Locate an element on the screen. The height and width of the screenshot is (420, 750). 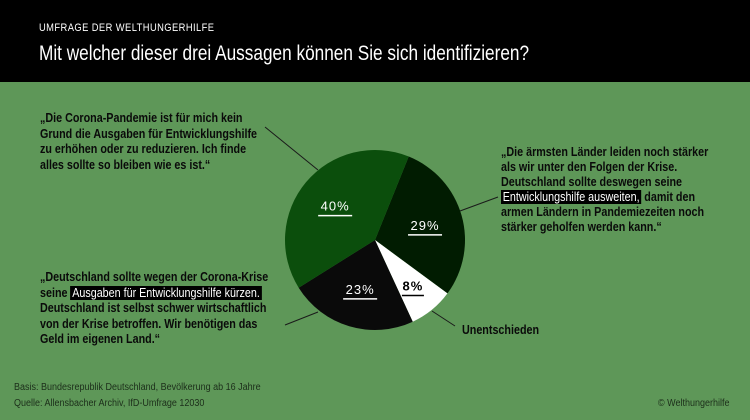
quote-line: Deutschland sollte deswegen seine is located at coordinates (592, 182).